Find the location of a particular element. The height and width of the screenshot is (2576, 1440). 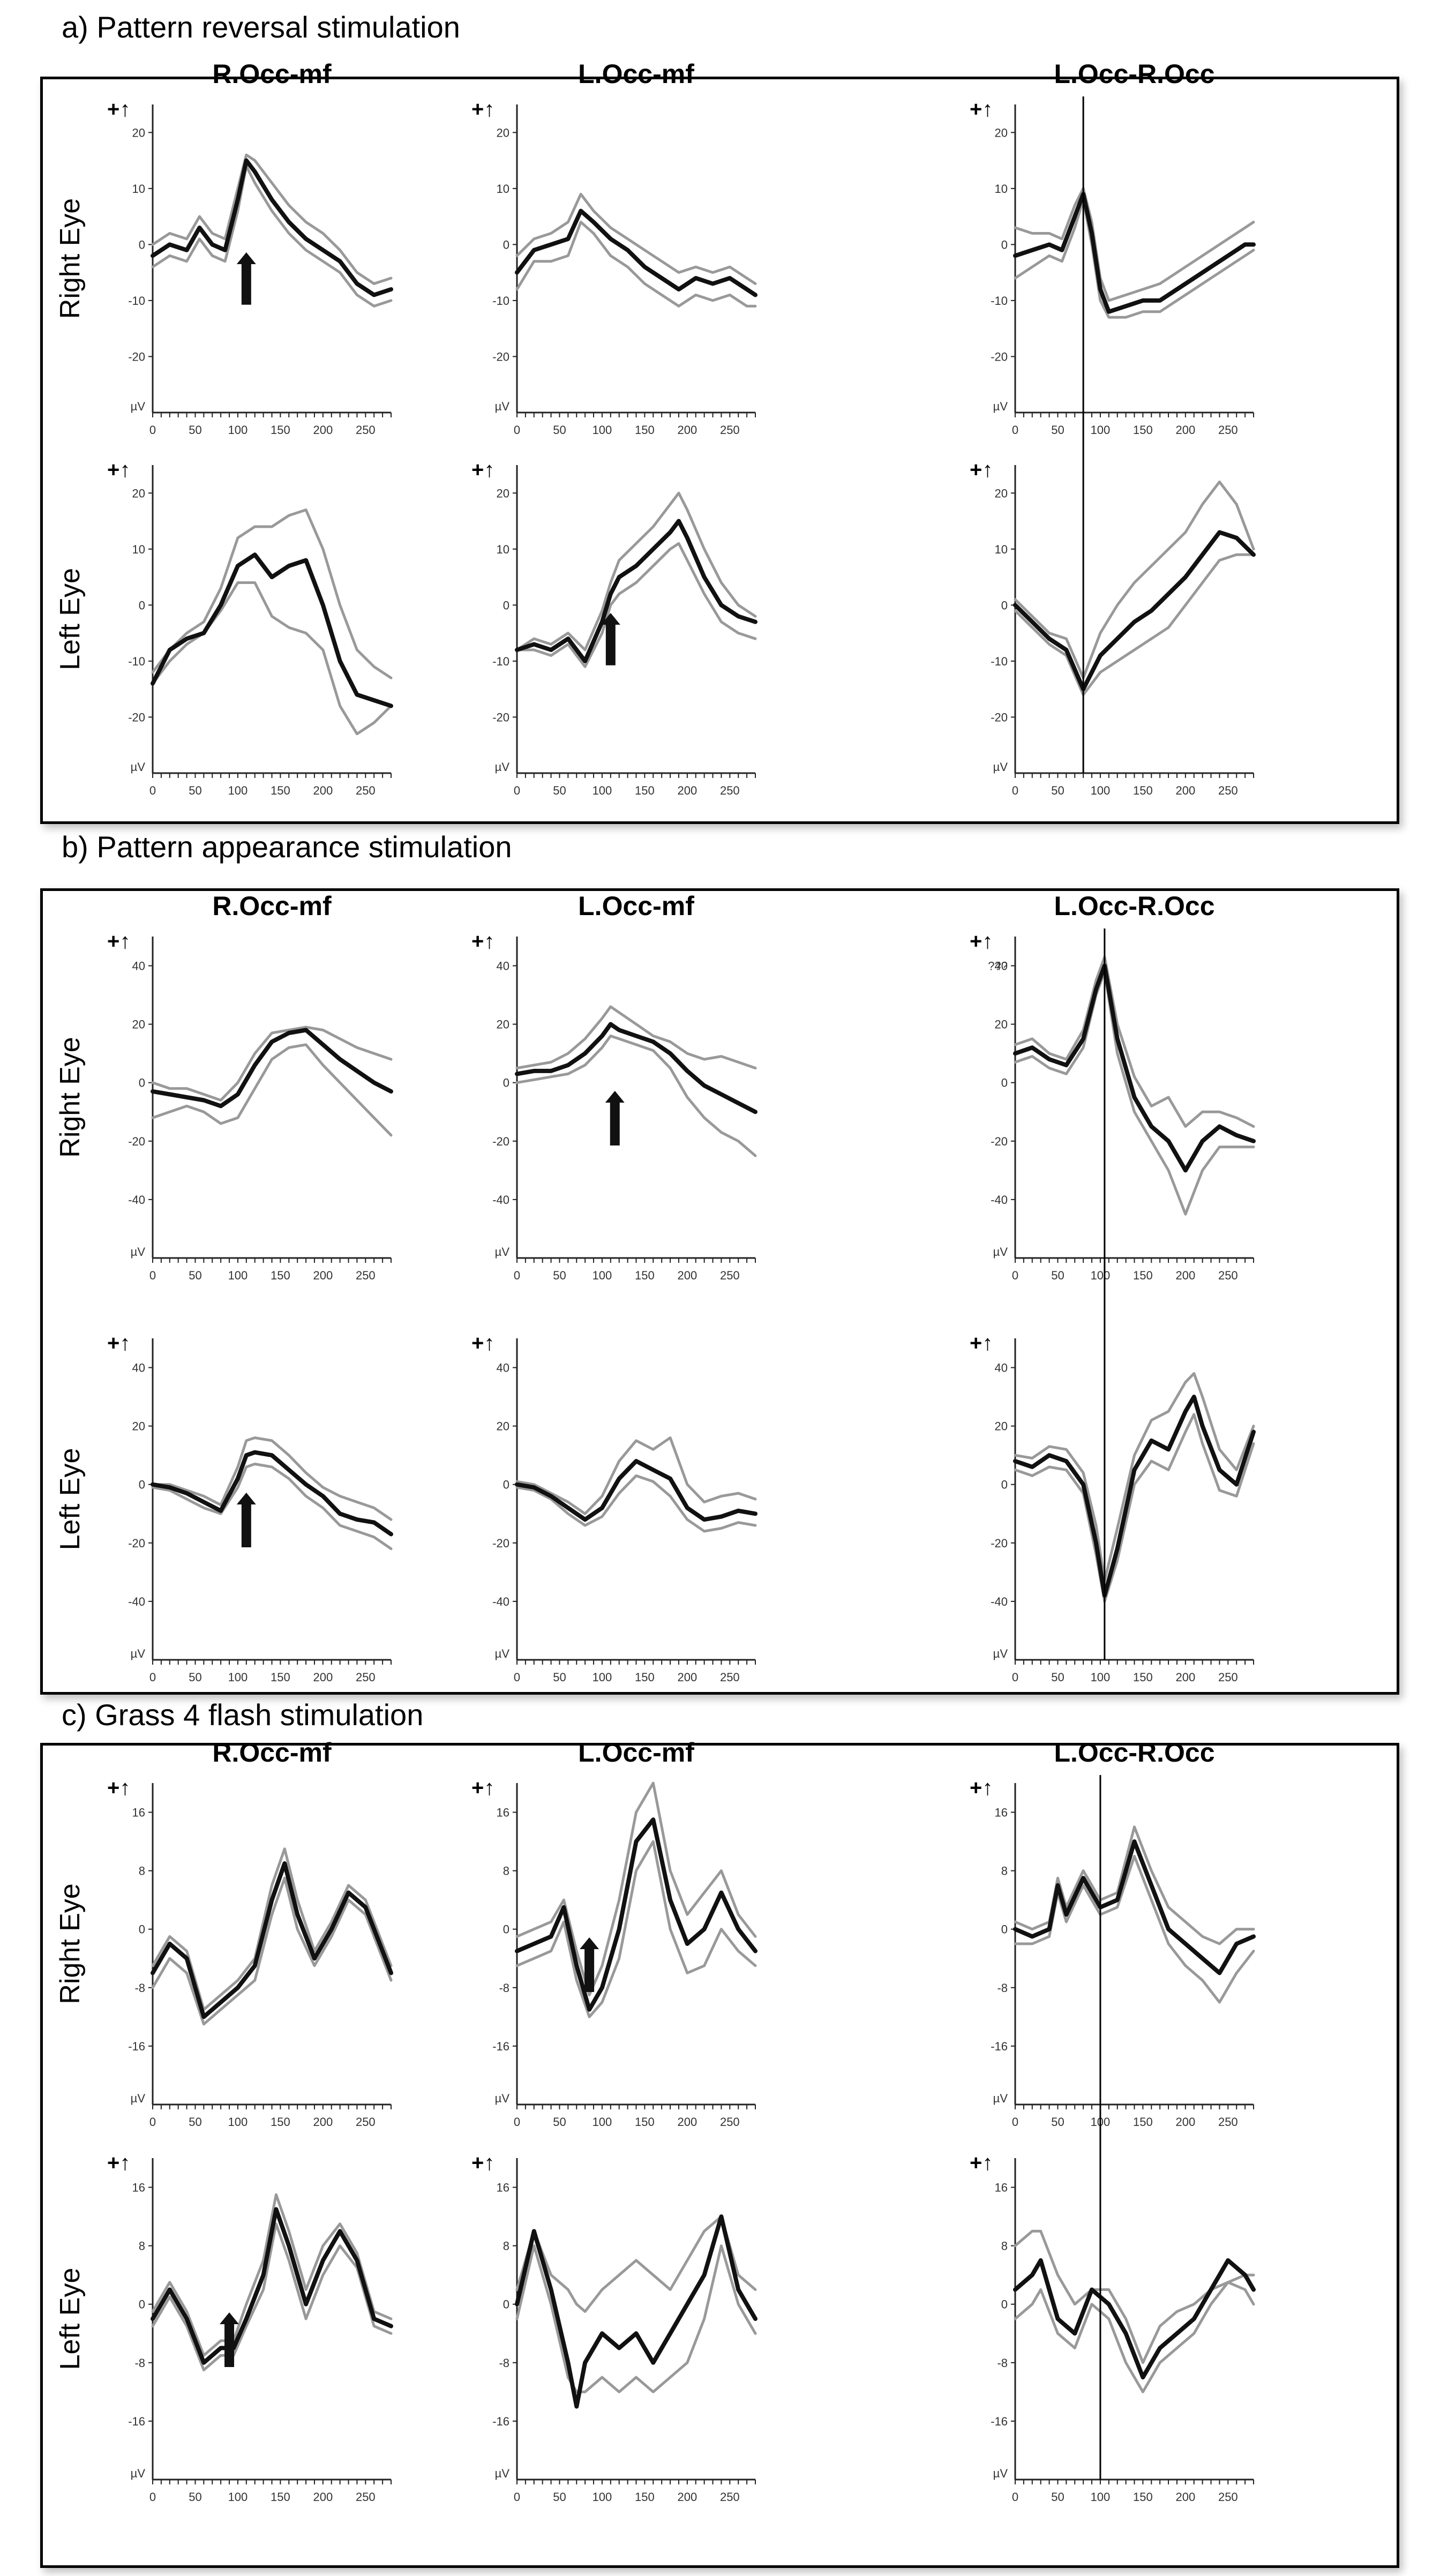

chart-title: L.Occ-mf is located at coordinates (636, 906).